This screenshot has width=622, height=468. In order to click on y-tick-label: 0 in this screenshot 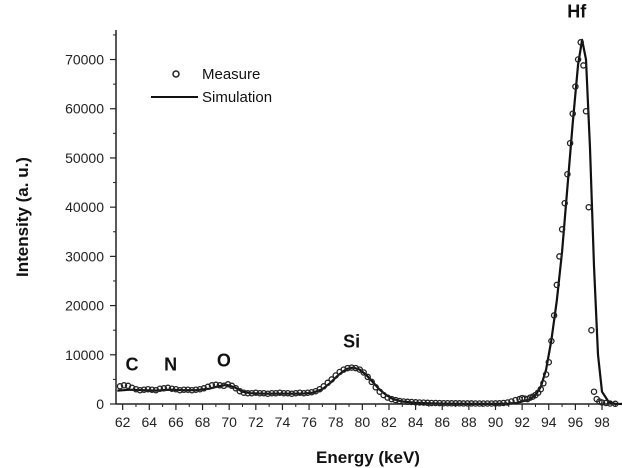, I will do `click(100, 404)`.